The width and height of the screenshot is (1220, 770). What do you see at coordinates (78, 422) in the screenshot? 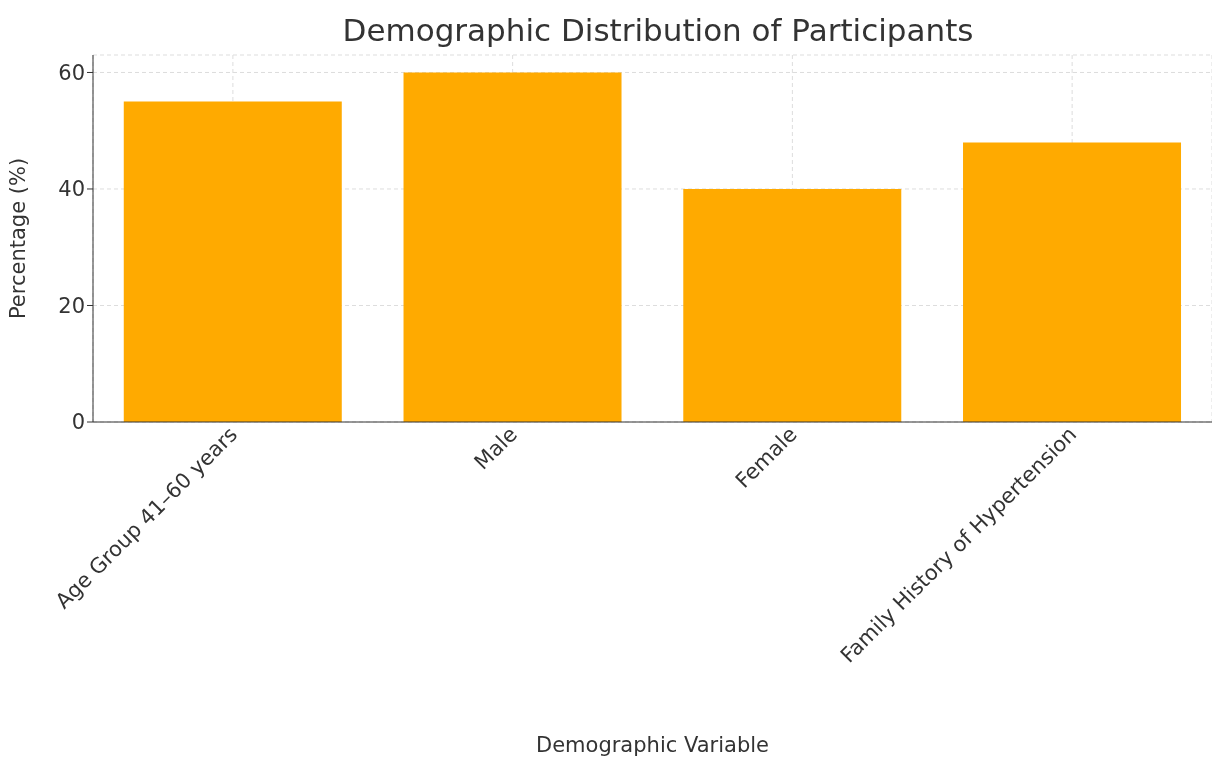
I see `y-tick-label: 0` at bounding box center [78, 422].